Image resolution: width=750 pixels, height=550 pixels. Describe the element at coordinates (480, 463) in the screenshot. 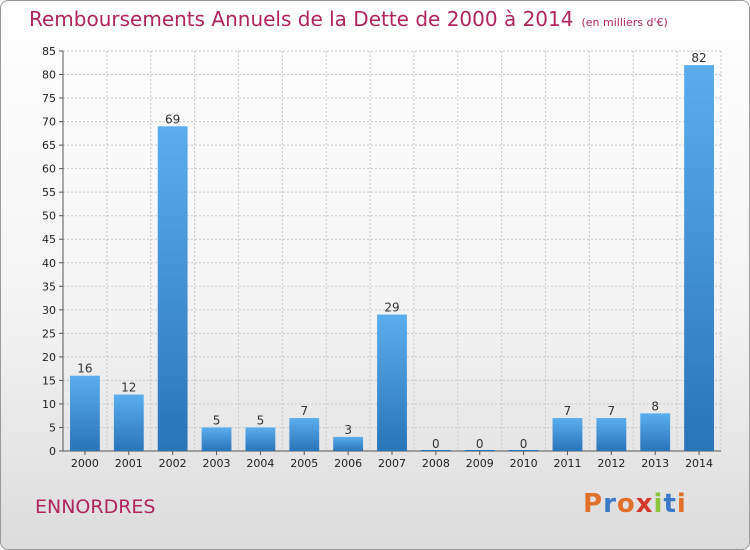

I see `x-tick-label: 2009` at that location.